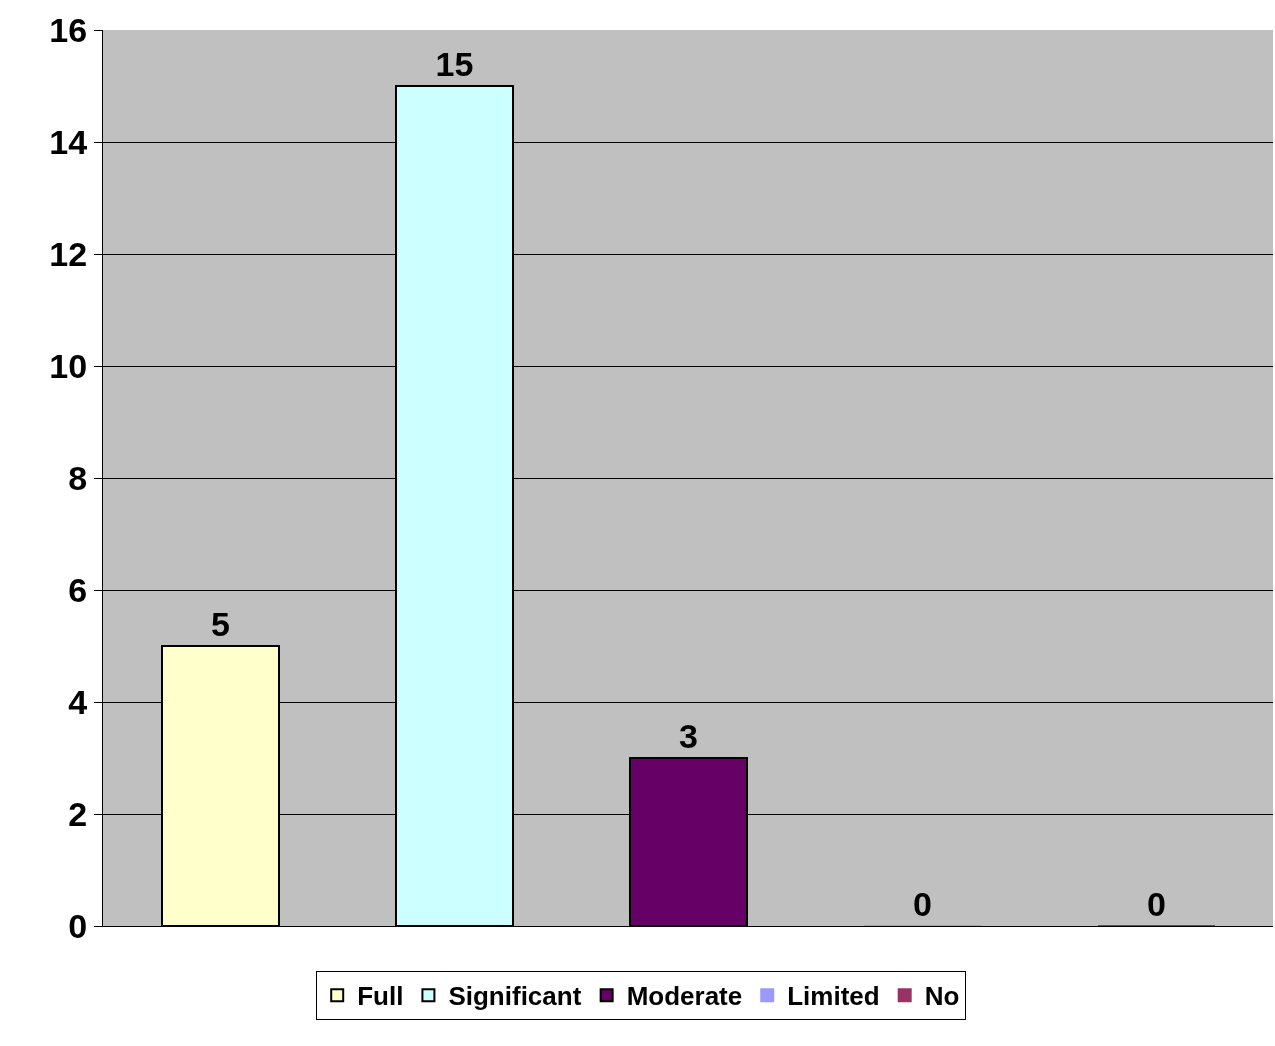  Describe the element at coordinates (942, 996) in the screenshot. I see `legend-label: No` at that location.